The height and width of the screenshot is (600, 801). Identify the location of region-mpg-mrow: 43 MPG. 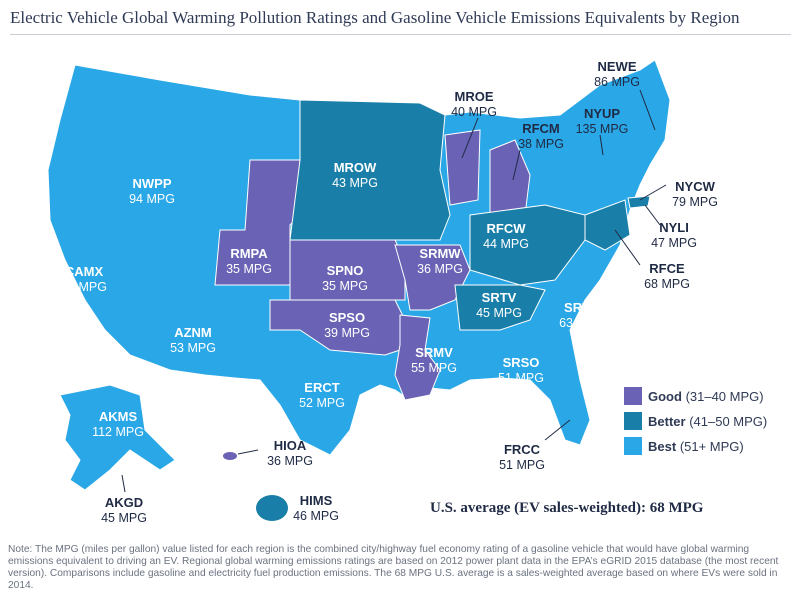
(355, 183).